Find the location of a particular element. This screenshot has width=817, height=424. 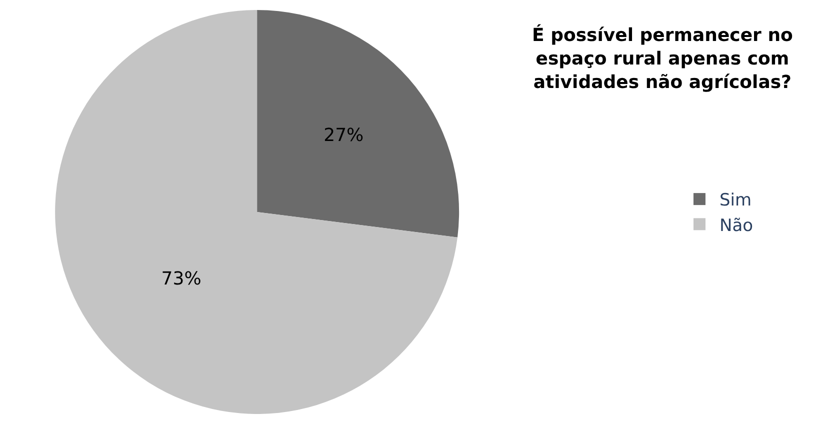

legend-label: Não is located at coordinates (736, 226).